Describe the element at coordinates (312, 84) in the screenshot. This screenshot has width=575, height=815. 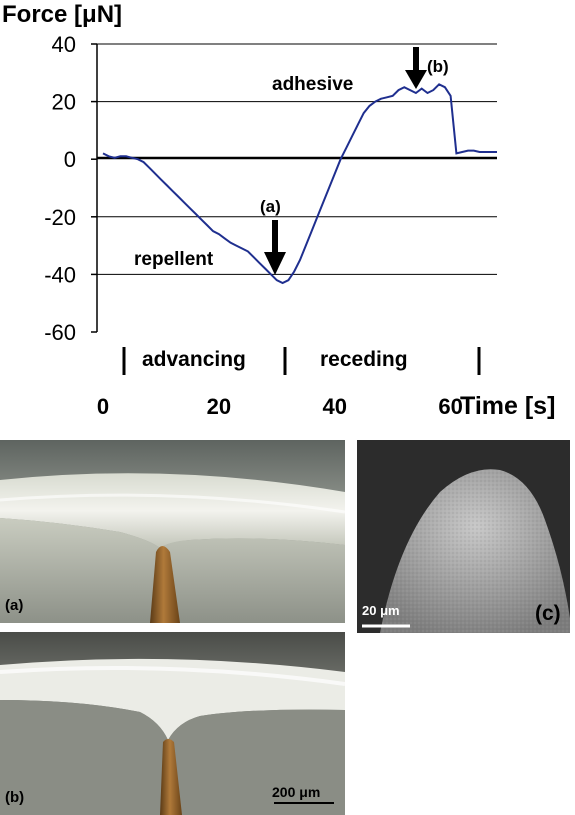
I see `annotation-adhesive: adhesive` at that location.